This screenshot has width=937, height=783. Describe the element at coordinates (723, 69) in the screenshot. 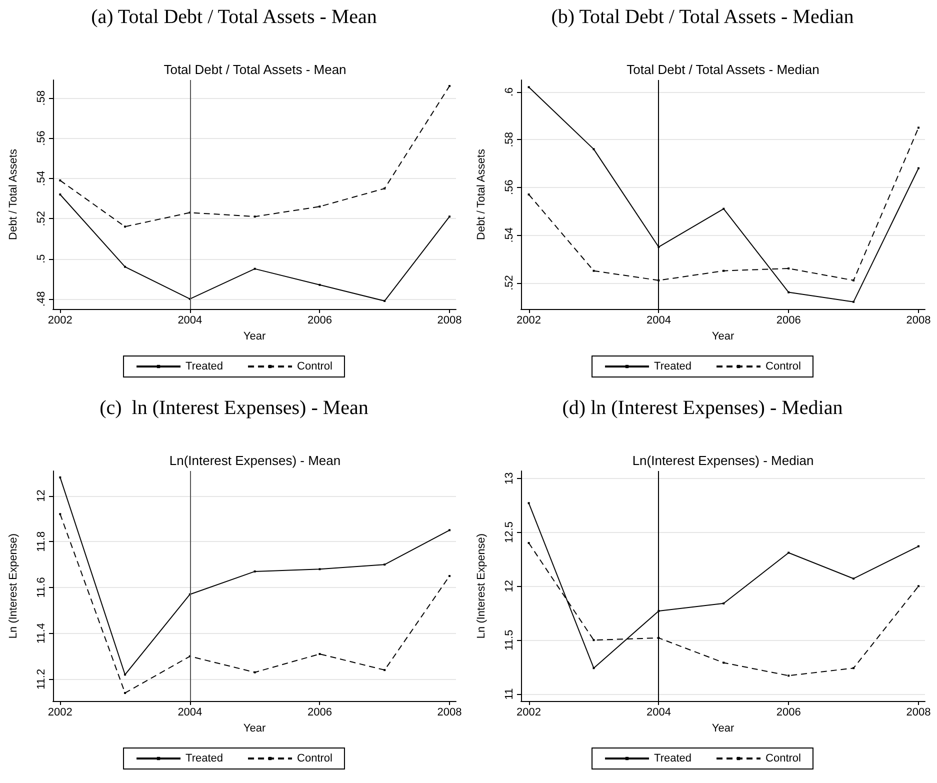

I see `chart-subtitle: Total Debt / Total Assets - Median` at that location.